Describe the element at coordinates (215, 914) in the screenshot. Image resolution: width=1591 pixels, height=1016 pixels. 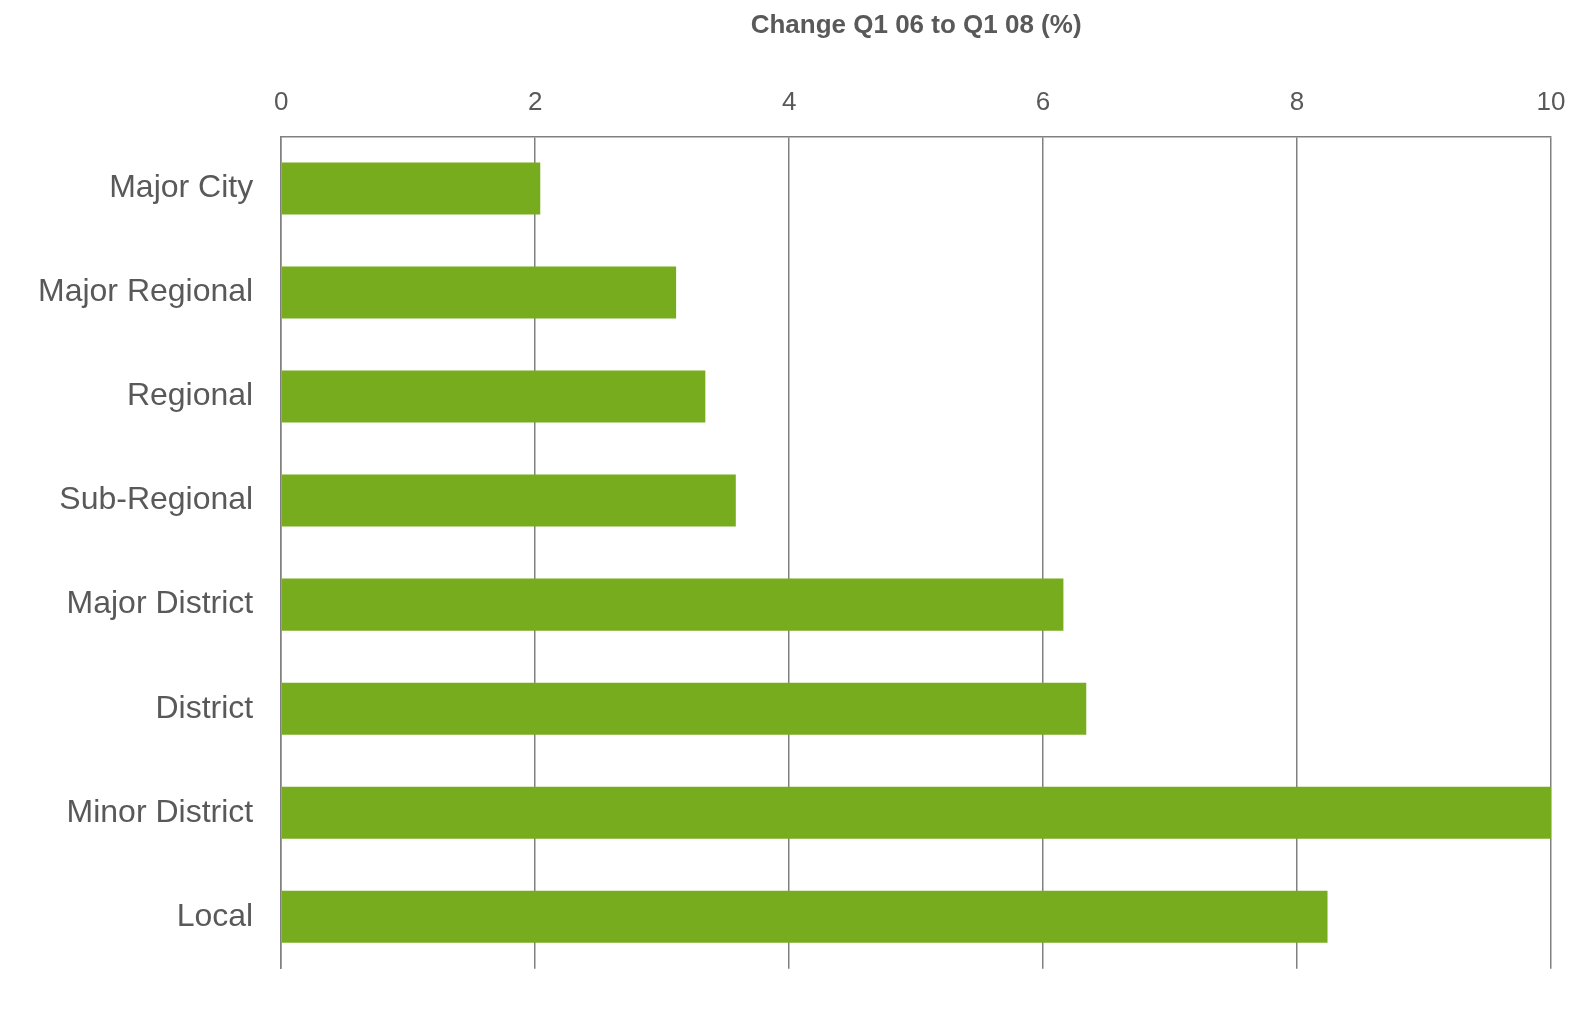
I see `y-tick-label: Local` at that location.